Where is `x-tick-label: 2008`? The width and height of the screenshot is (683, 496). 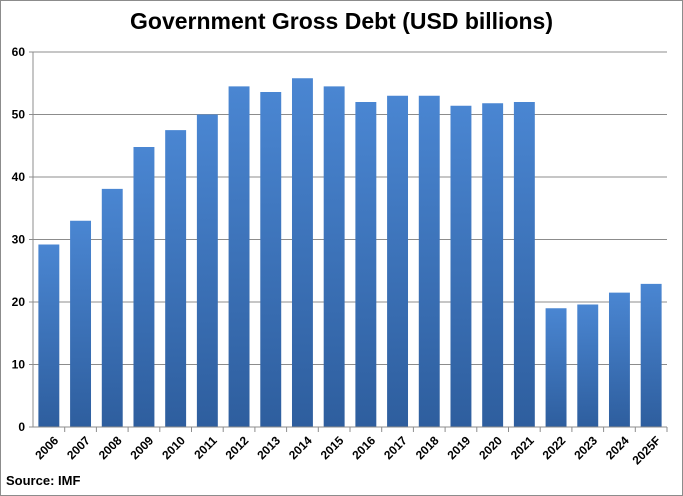 x-tick-label: 2008 is located at coordinates (110, 447).